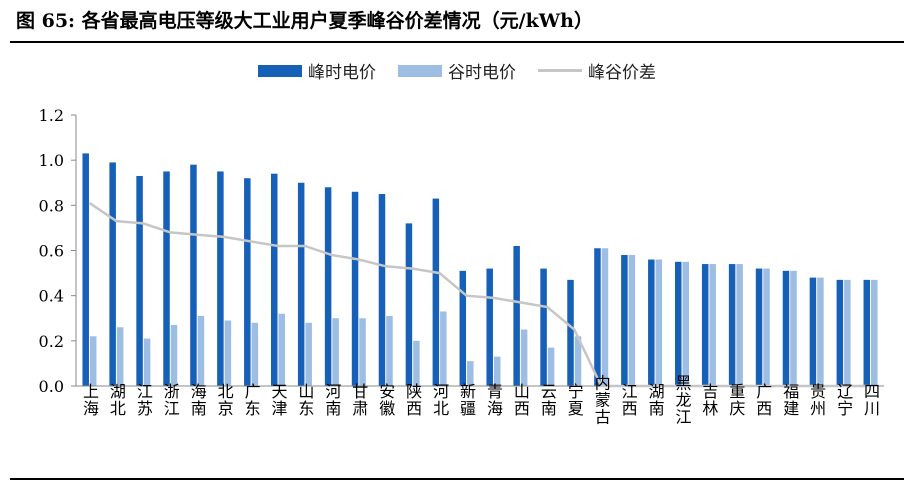 Image resolution: width=914 pixels, height=486 pixels. I want to click on y-tick-label: 0.6, so click(51, 251).